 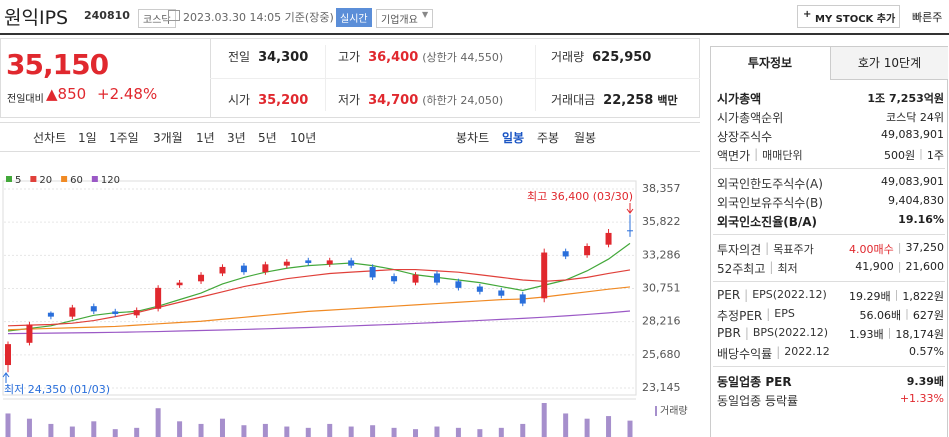 I want to click on row-label: PER | EPS(2022.12), so click(x=772, y=295).